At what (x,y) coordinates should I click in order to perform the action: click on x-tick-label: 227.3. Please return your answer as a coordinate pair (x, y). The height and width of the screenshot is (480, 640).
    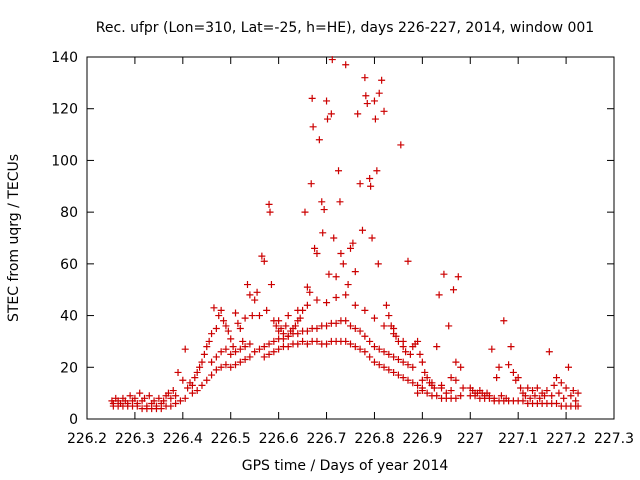
    Looking at the image, I should click on (614, 439).